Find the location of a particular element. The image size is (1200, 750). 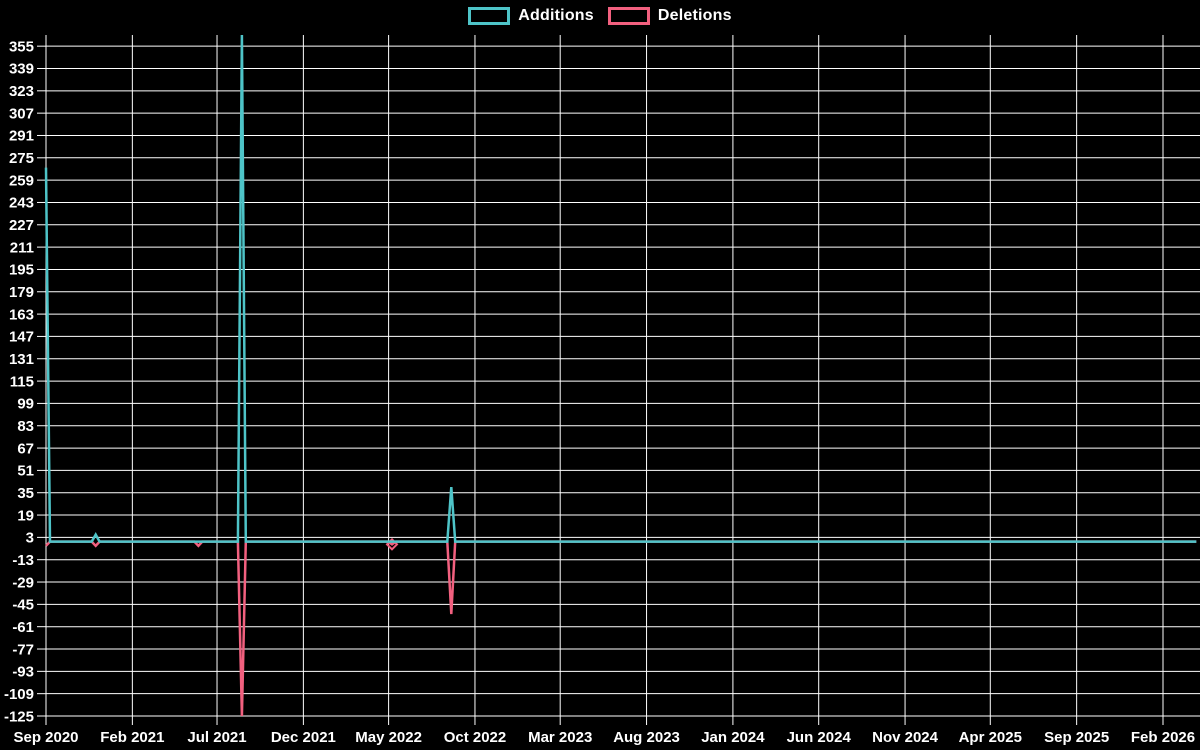

x-tick-label: Jul 2021 is located at coordinates (216, 737).